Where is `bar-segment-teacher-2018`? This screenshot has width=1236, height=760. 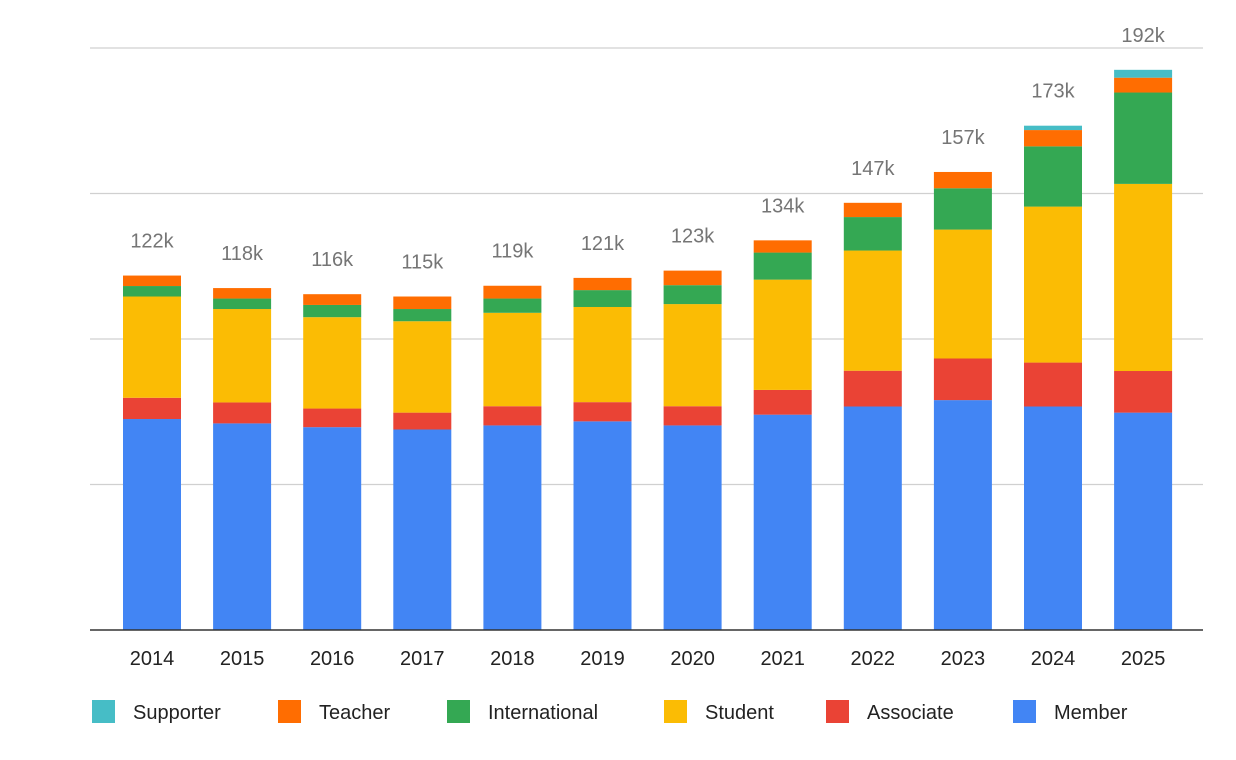
bar-segment-teacher-2018 is located at coordinates (512, 292).